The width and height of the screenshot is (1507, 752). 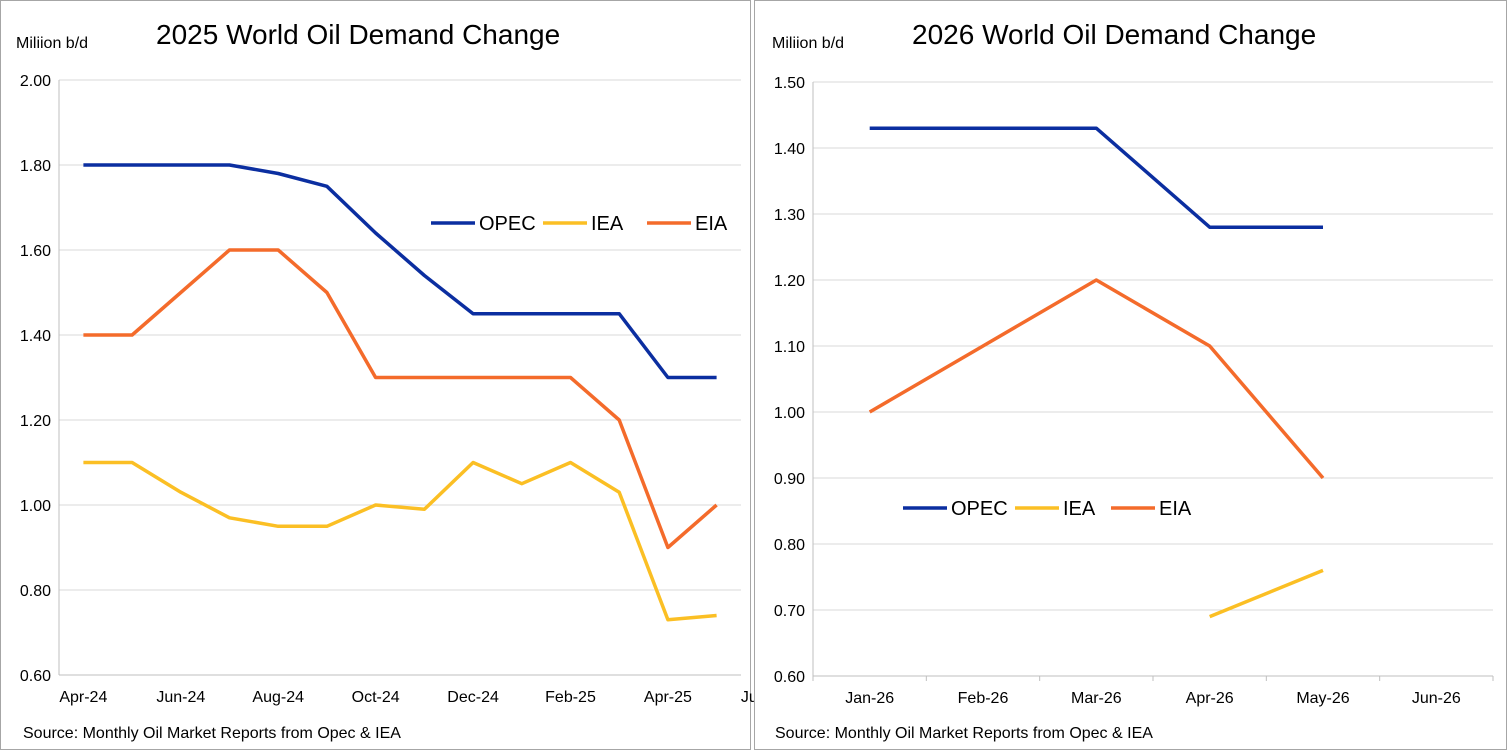 What do you see at coordinates (358, 34) in the screenshot?
I see `chart-title: 2025 World Oil Demand Change` at bounding box center [358, 34].